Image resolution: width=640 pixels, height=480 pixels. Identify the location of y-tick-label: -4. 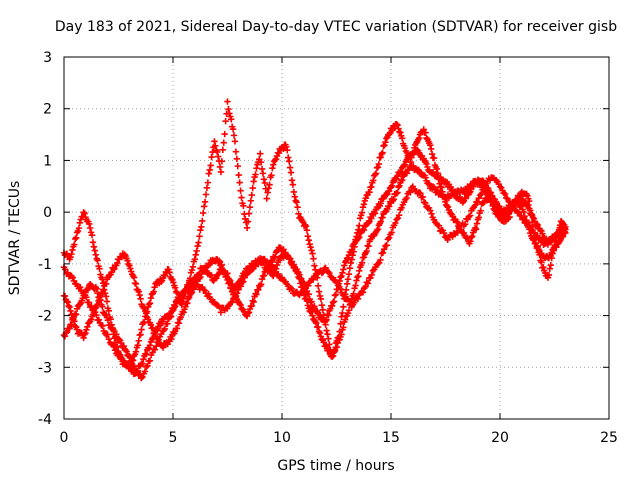
(45, 420).